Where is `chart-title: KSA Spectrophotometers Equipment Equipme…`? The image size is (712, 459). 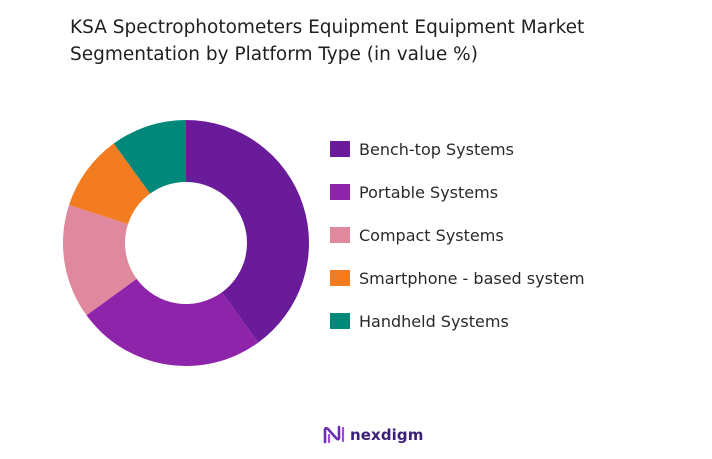
chart-title: KSA Spectrophotometers Equipment Equipme… is located at coordinates (380, 41).